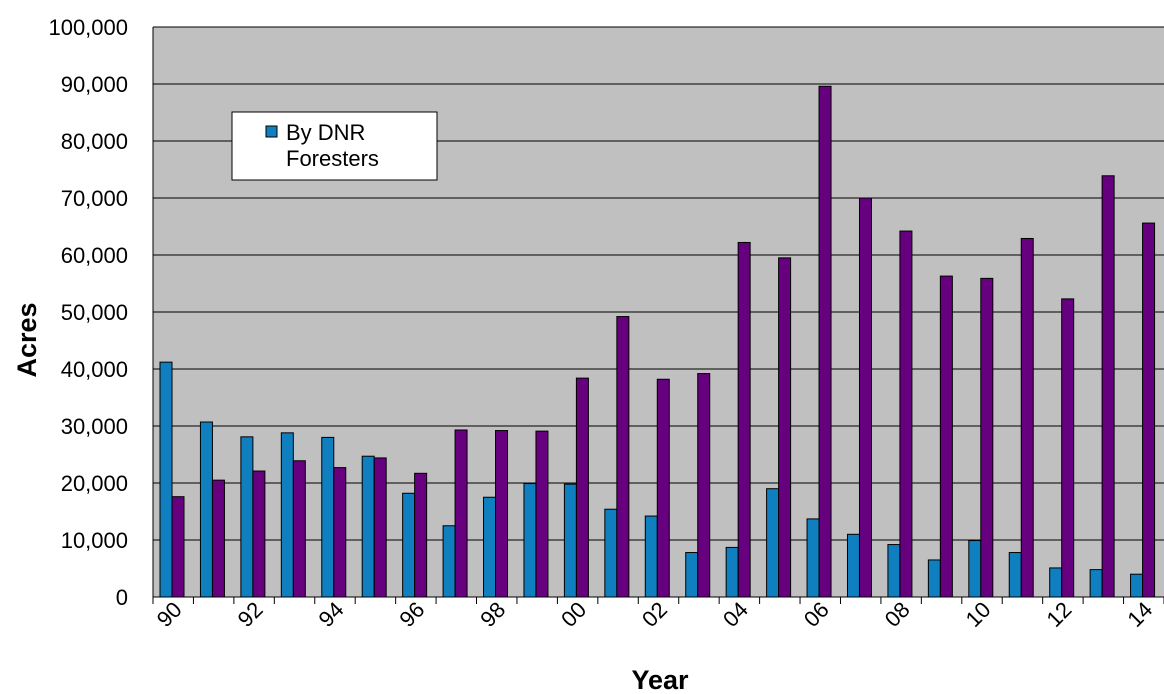 This screenshot has width=1164, height=694. Describe the element at coordinates (735, 614) in the screenshot. I see `x-tick-label: 04` at that location.